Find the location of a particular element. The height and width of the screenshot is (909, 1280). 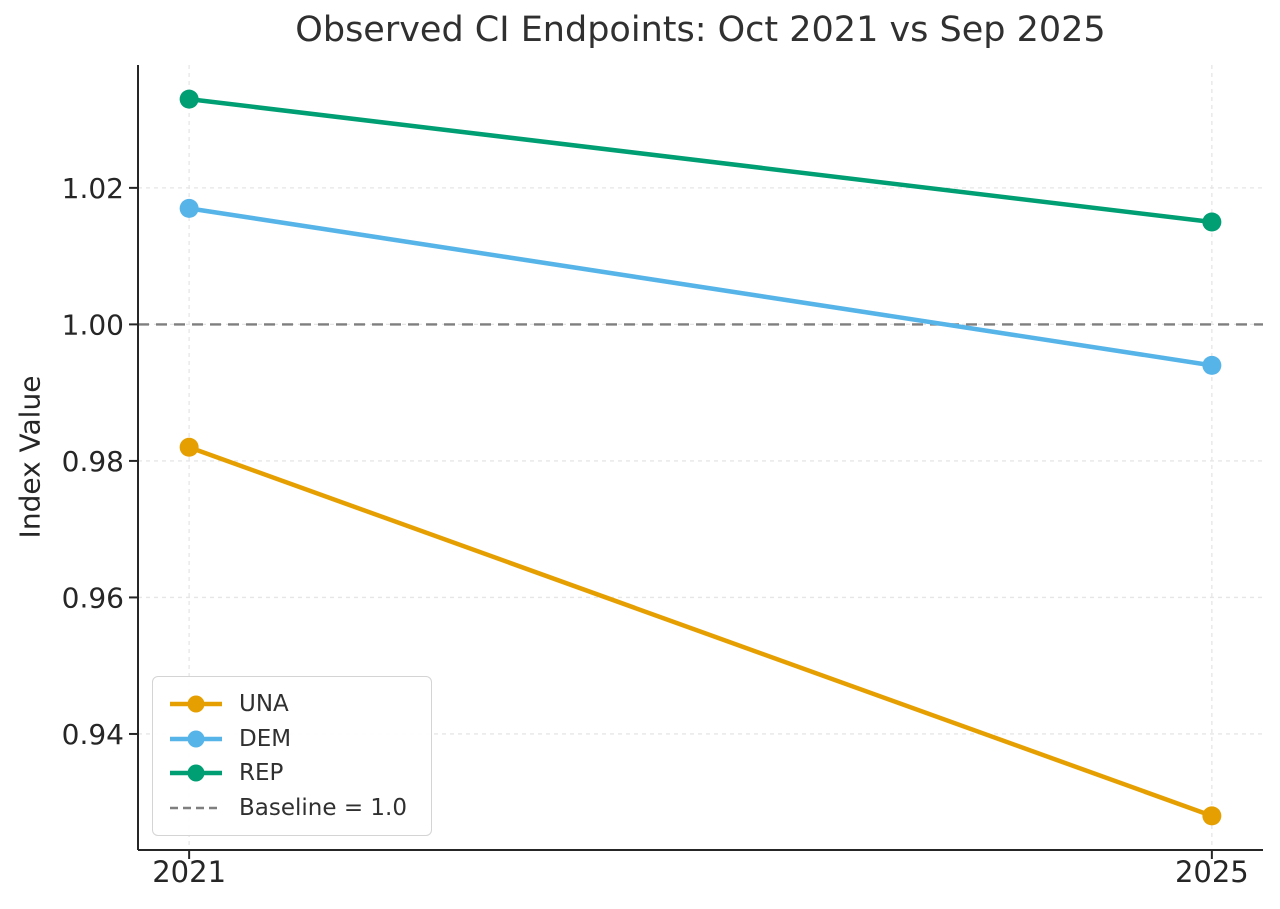

legend-item-baseline: Baseline = 1.0 is located at coordinates (292, 808).